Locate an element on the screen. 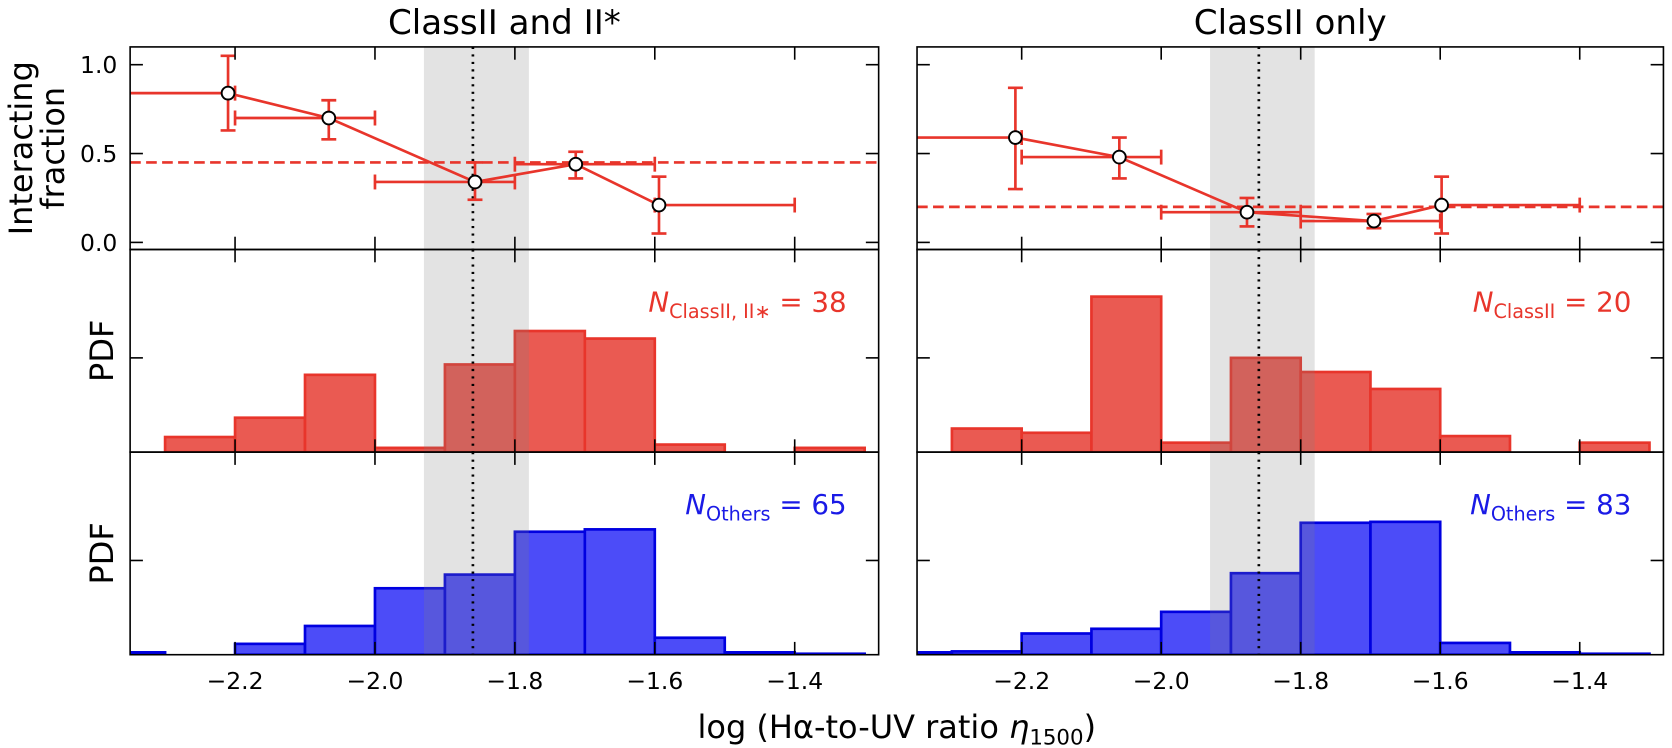 The height and width of the screenshot is (748, 1672). annotation: NClassII, II∗ = 38 is located at coordinates (747, 303).